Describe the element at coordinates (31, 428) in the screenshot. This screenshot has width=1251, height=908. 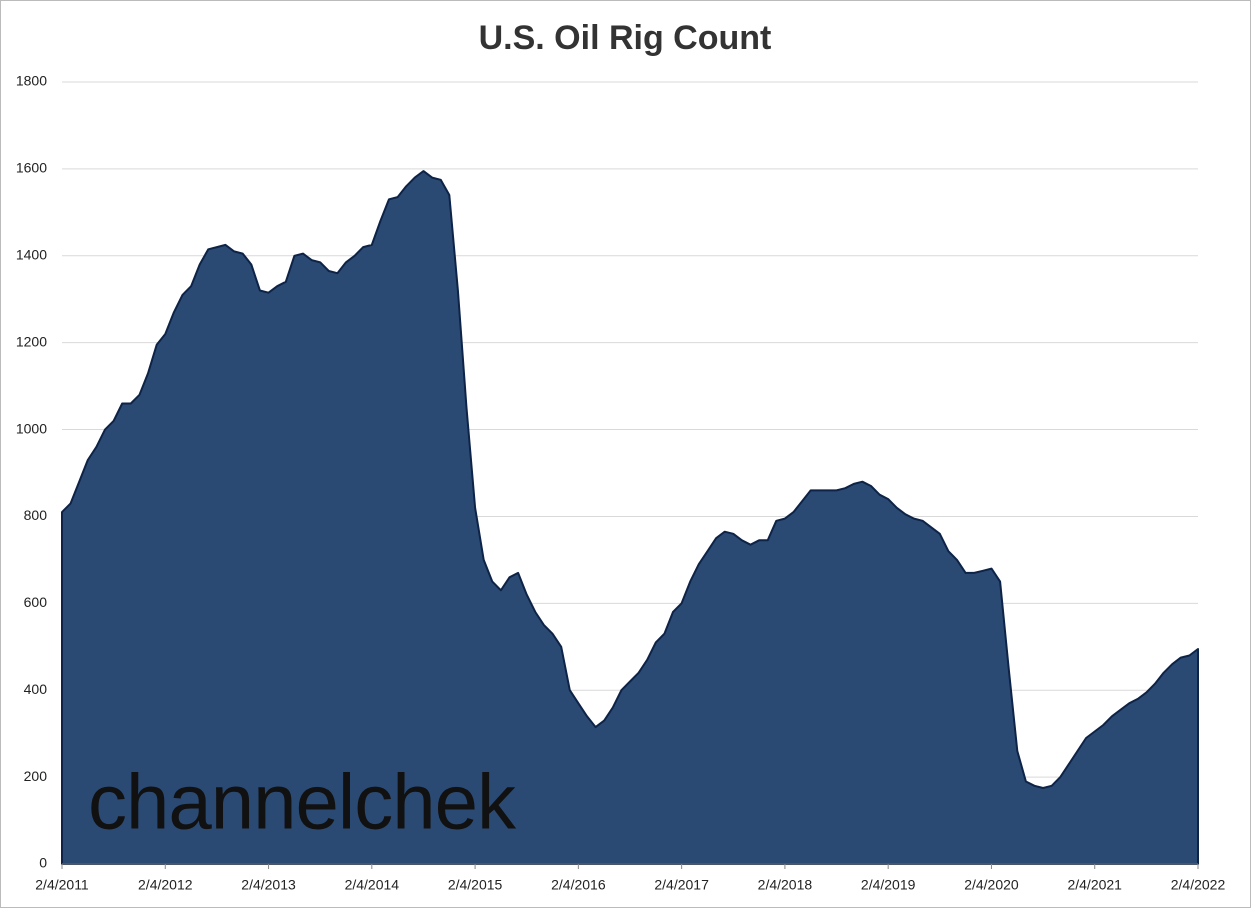
I see `y-tick-label: 1000` at that location.